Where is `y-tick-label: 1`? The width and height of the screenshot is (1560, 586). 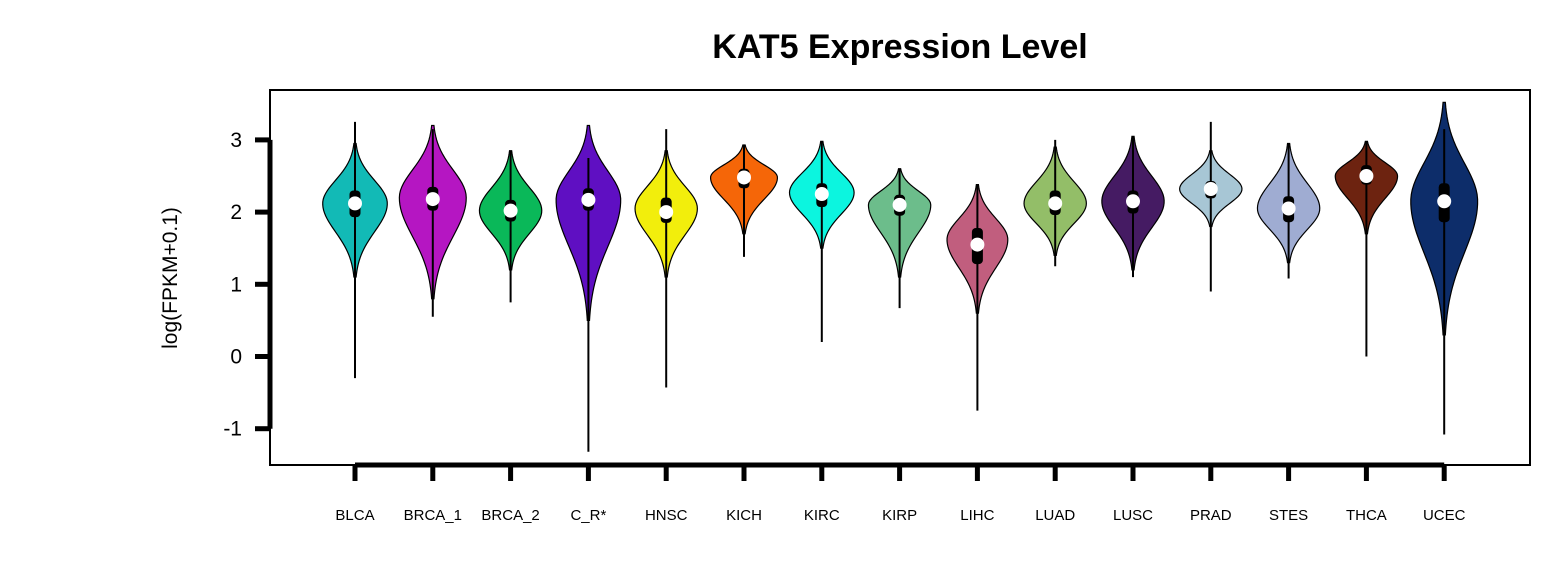 y-tick-label: 1 is located at coordinates (236, 284).